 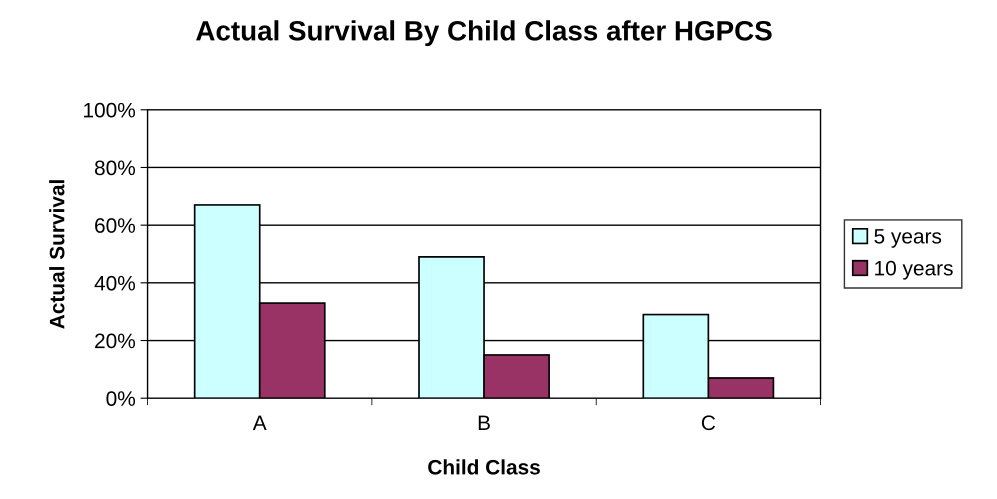 I want to click on legend-label: 5 years, so click(x=908, y=238).